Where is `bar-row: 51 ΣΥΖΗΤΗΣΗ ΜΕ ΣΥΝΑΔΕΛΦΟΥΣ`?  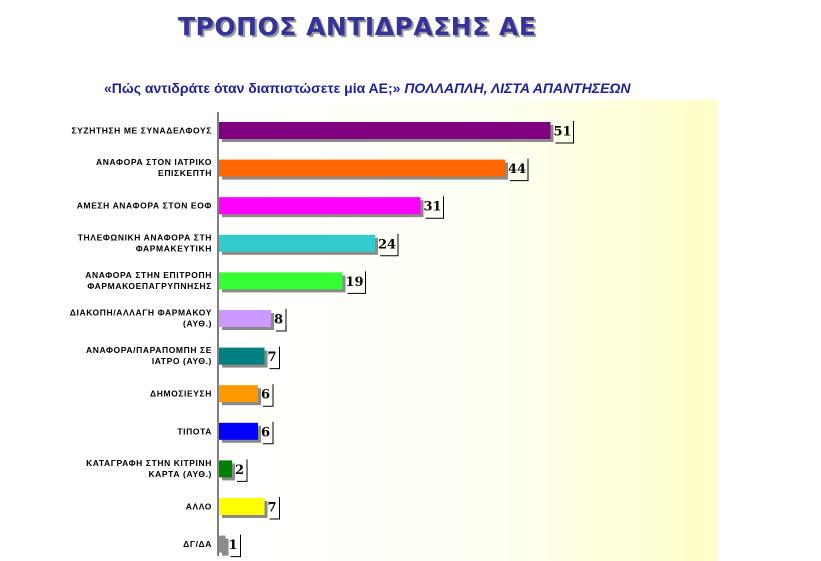
bar-row: 51 ΣΥΖΗΤΗΣΗ ΜΕ ΣΥΝΑΔΕΛΦΟΥΣ is located at coordinates (322, 132).